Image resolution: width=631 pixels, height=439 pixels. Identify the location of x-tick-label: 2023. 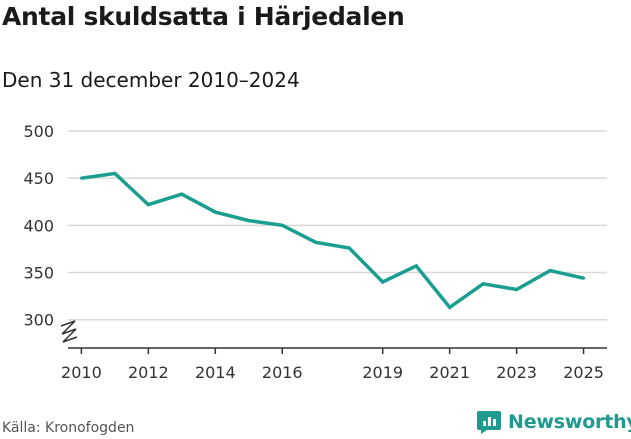
(516, 372).